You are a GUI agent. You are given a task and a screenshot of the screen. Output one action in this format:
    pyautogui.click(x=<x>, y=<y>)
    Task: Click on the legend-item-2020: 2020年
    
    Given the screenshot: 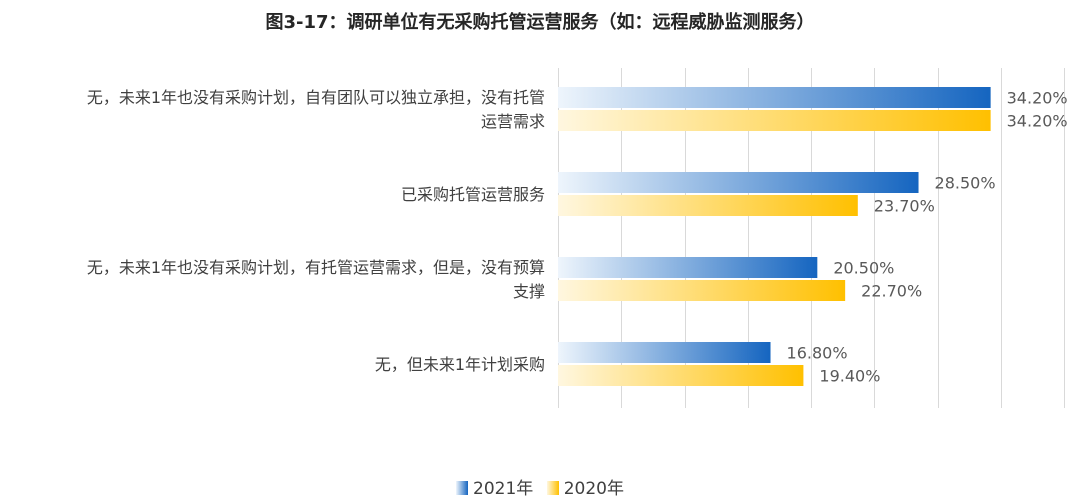 What is the action you would take?
    pyautogui.click(x=585, y=486)
    